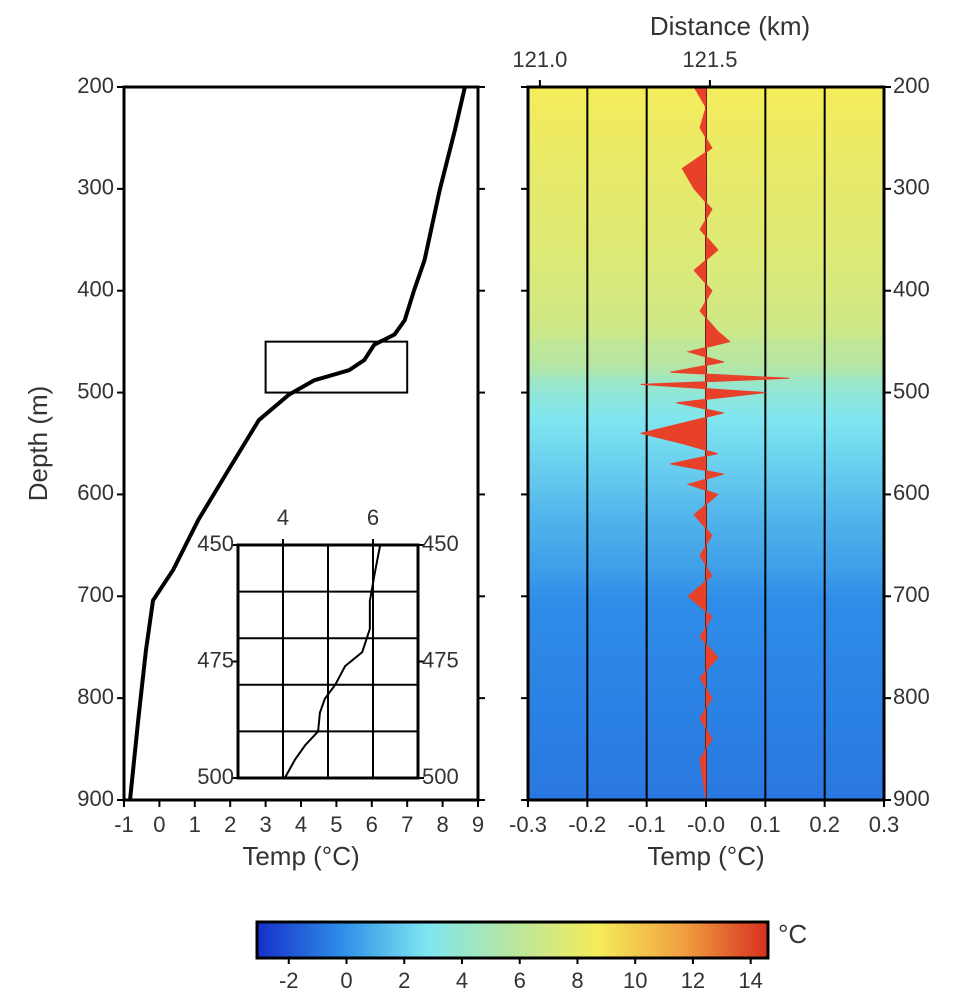 This screenshot has height=997, width=954. I want to click on inset-frame, so click(328, 661).